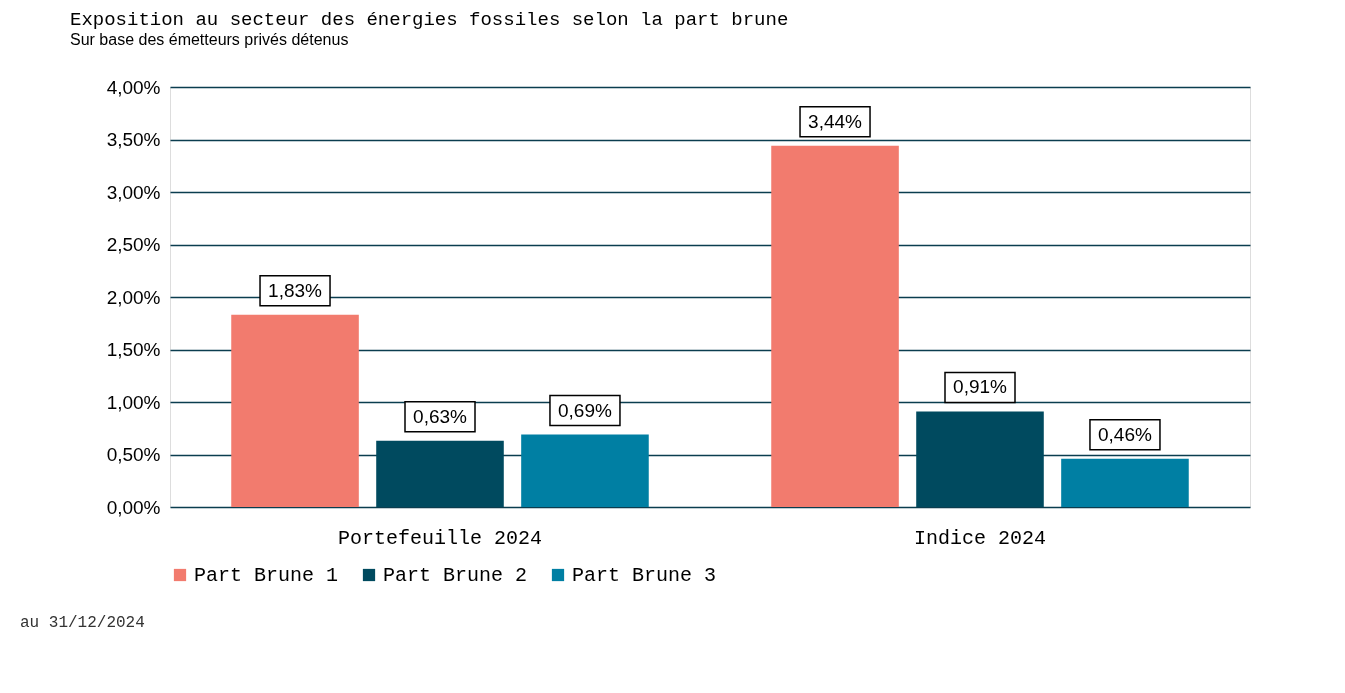  I want to click on data-label: 0,63%, so click(440, 416).